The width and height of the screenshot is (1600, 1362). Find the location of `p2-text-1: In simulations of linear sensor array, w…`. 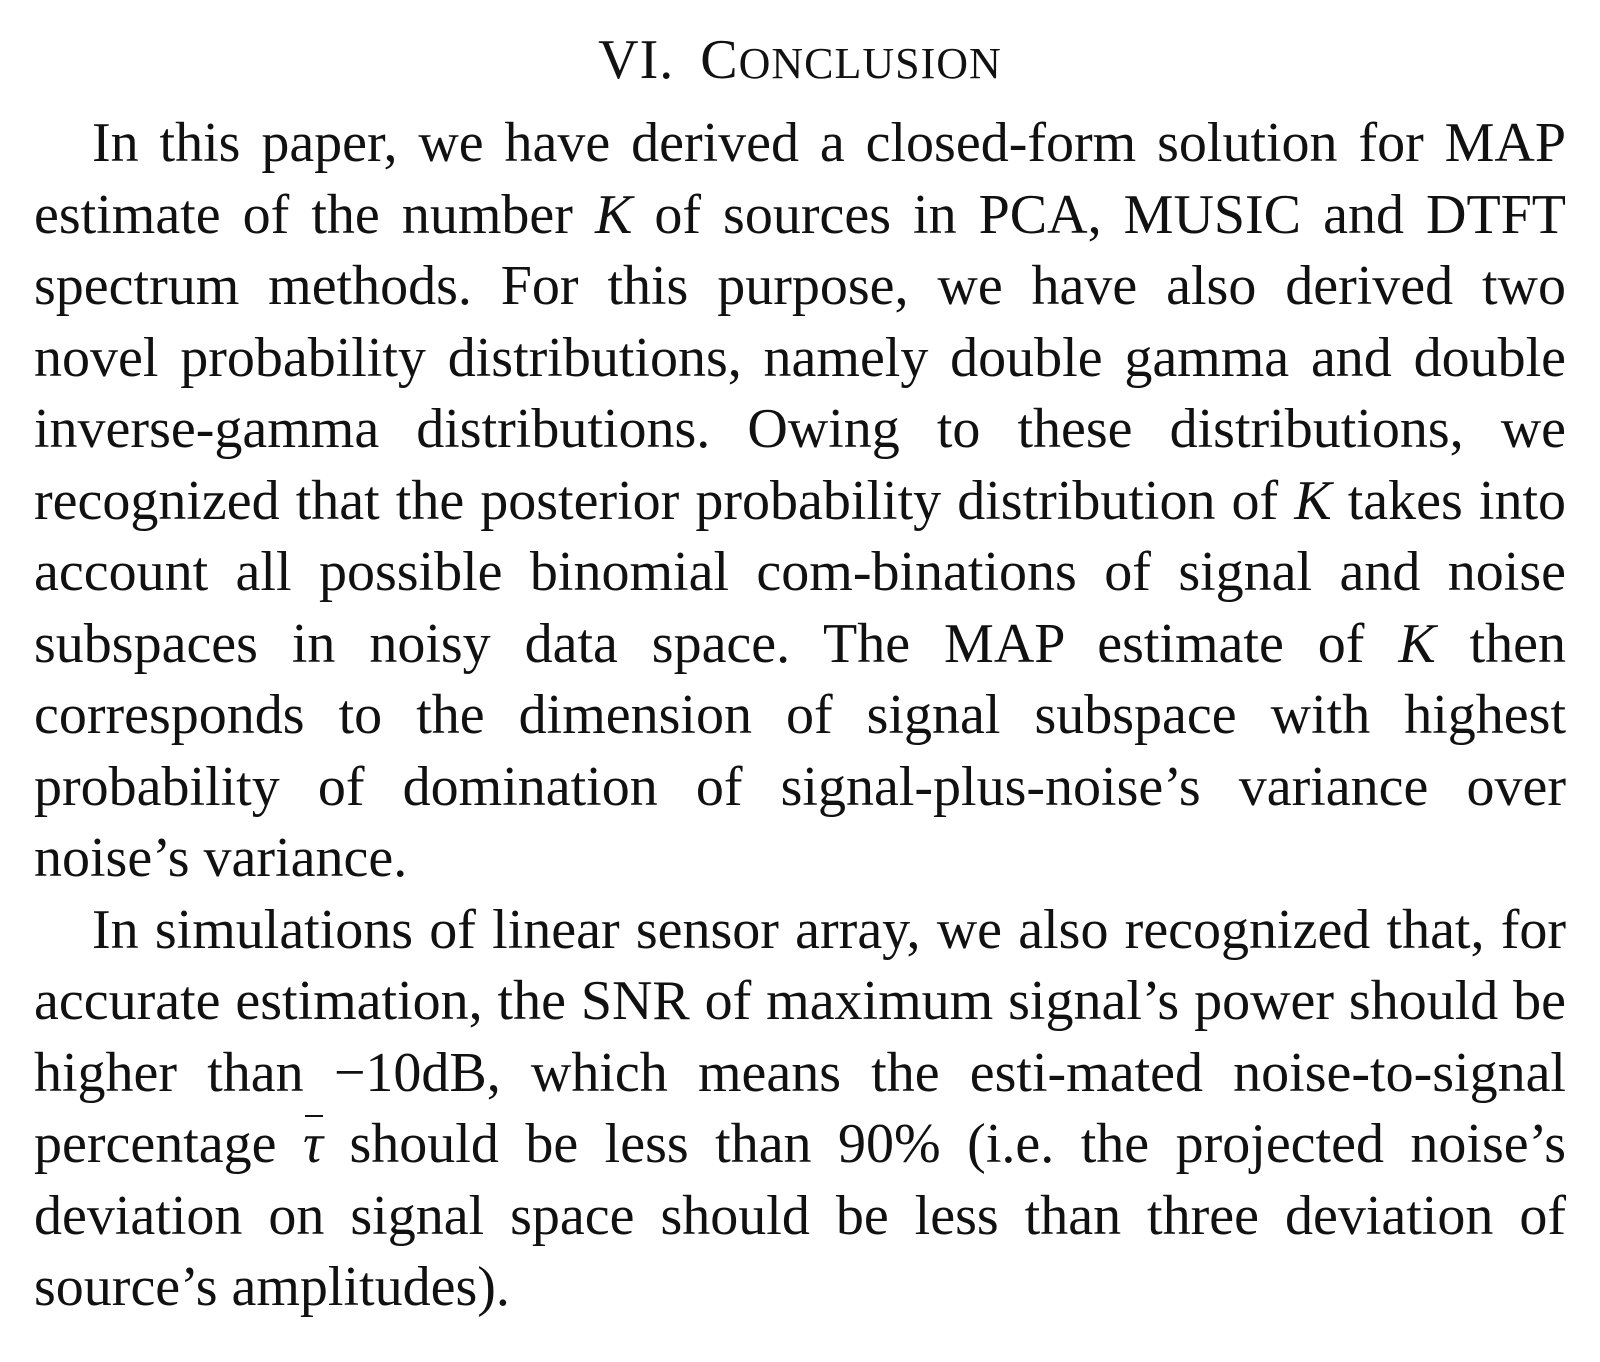

p2-text-1: In simulations of linear sensor array, w… is located at coordinates (800, 1001).